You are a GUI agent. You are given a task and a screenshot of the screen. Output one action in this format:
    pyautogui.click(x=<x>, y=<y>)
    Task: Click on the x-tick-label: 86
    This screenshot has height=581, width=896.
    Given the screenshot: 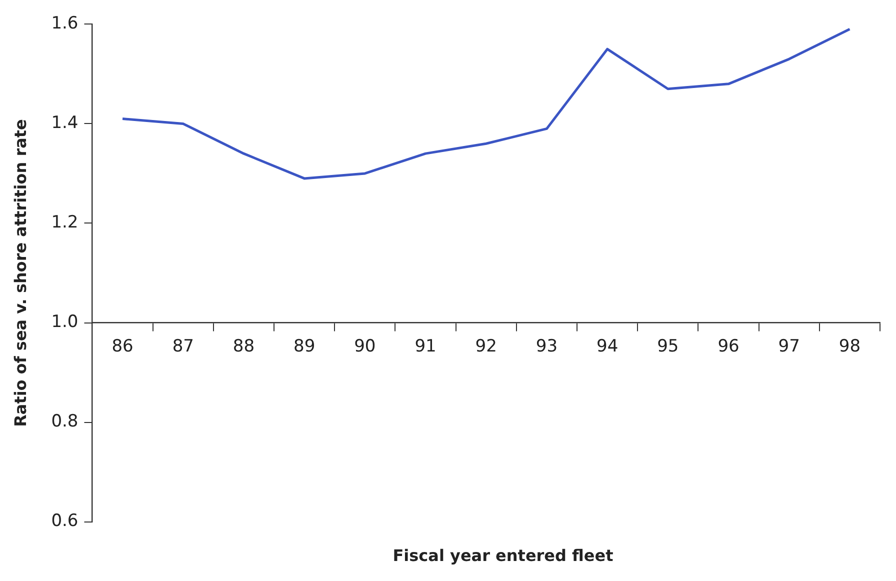 What is the action you would take?
    pyautogui.click(x=123, y=346)
    